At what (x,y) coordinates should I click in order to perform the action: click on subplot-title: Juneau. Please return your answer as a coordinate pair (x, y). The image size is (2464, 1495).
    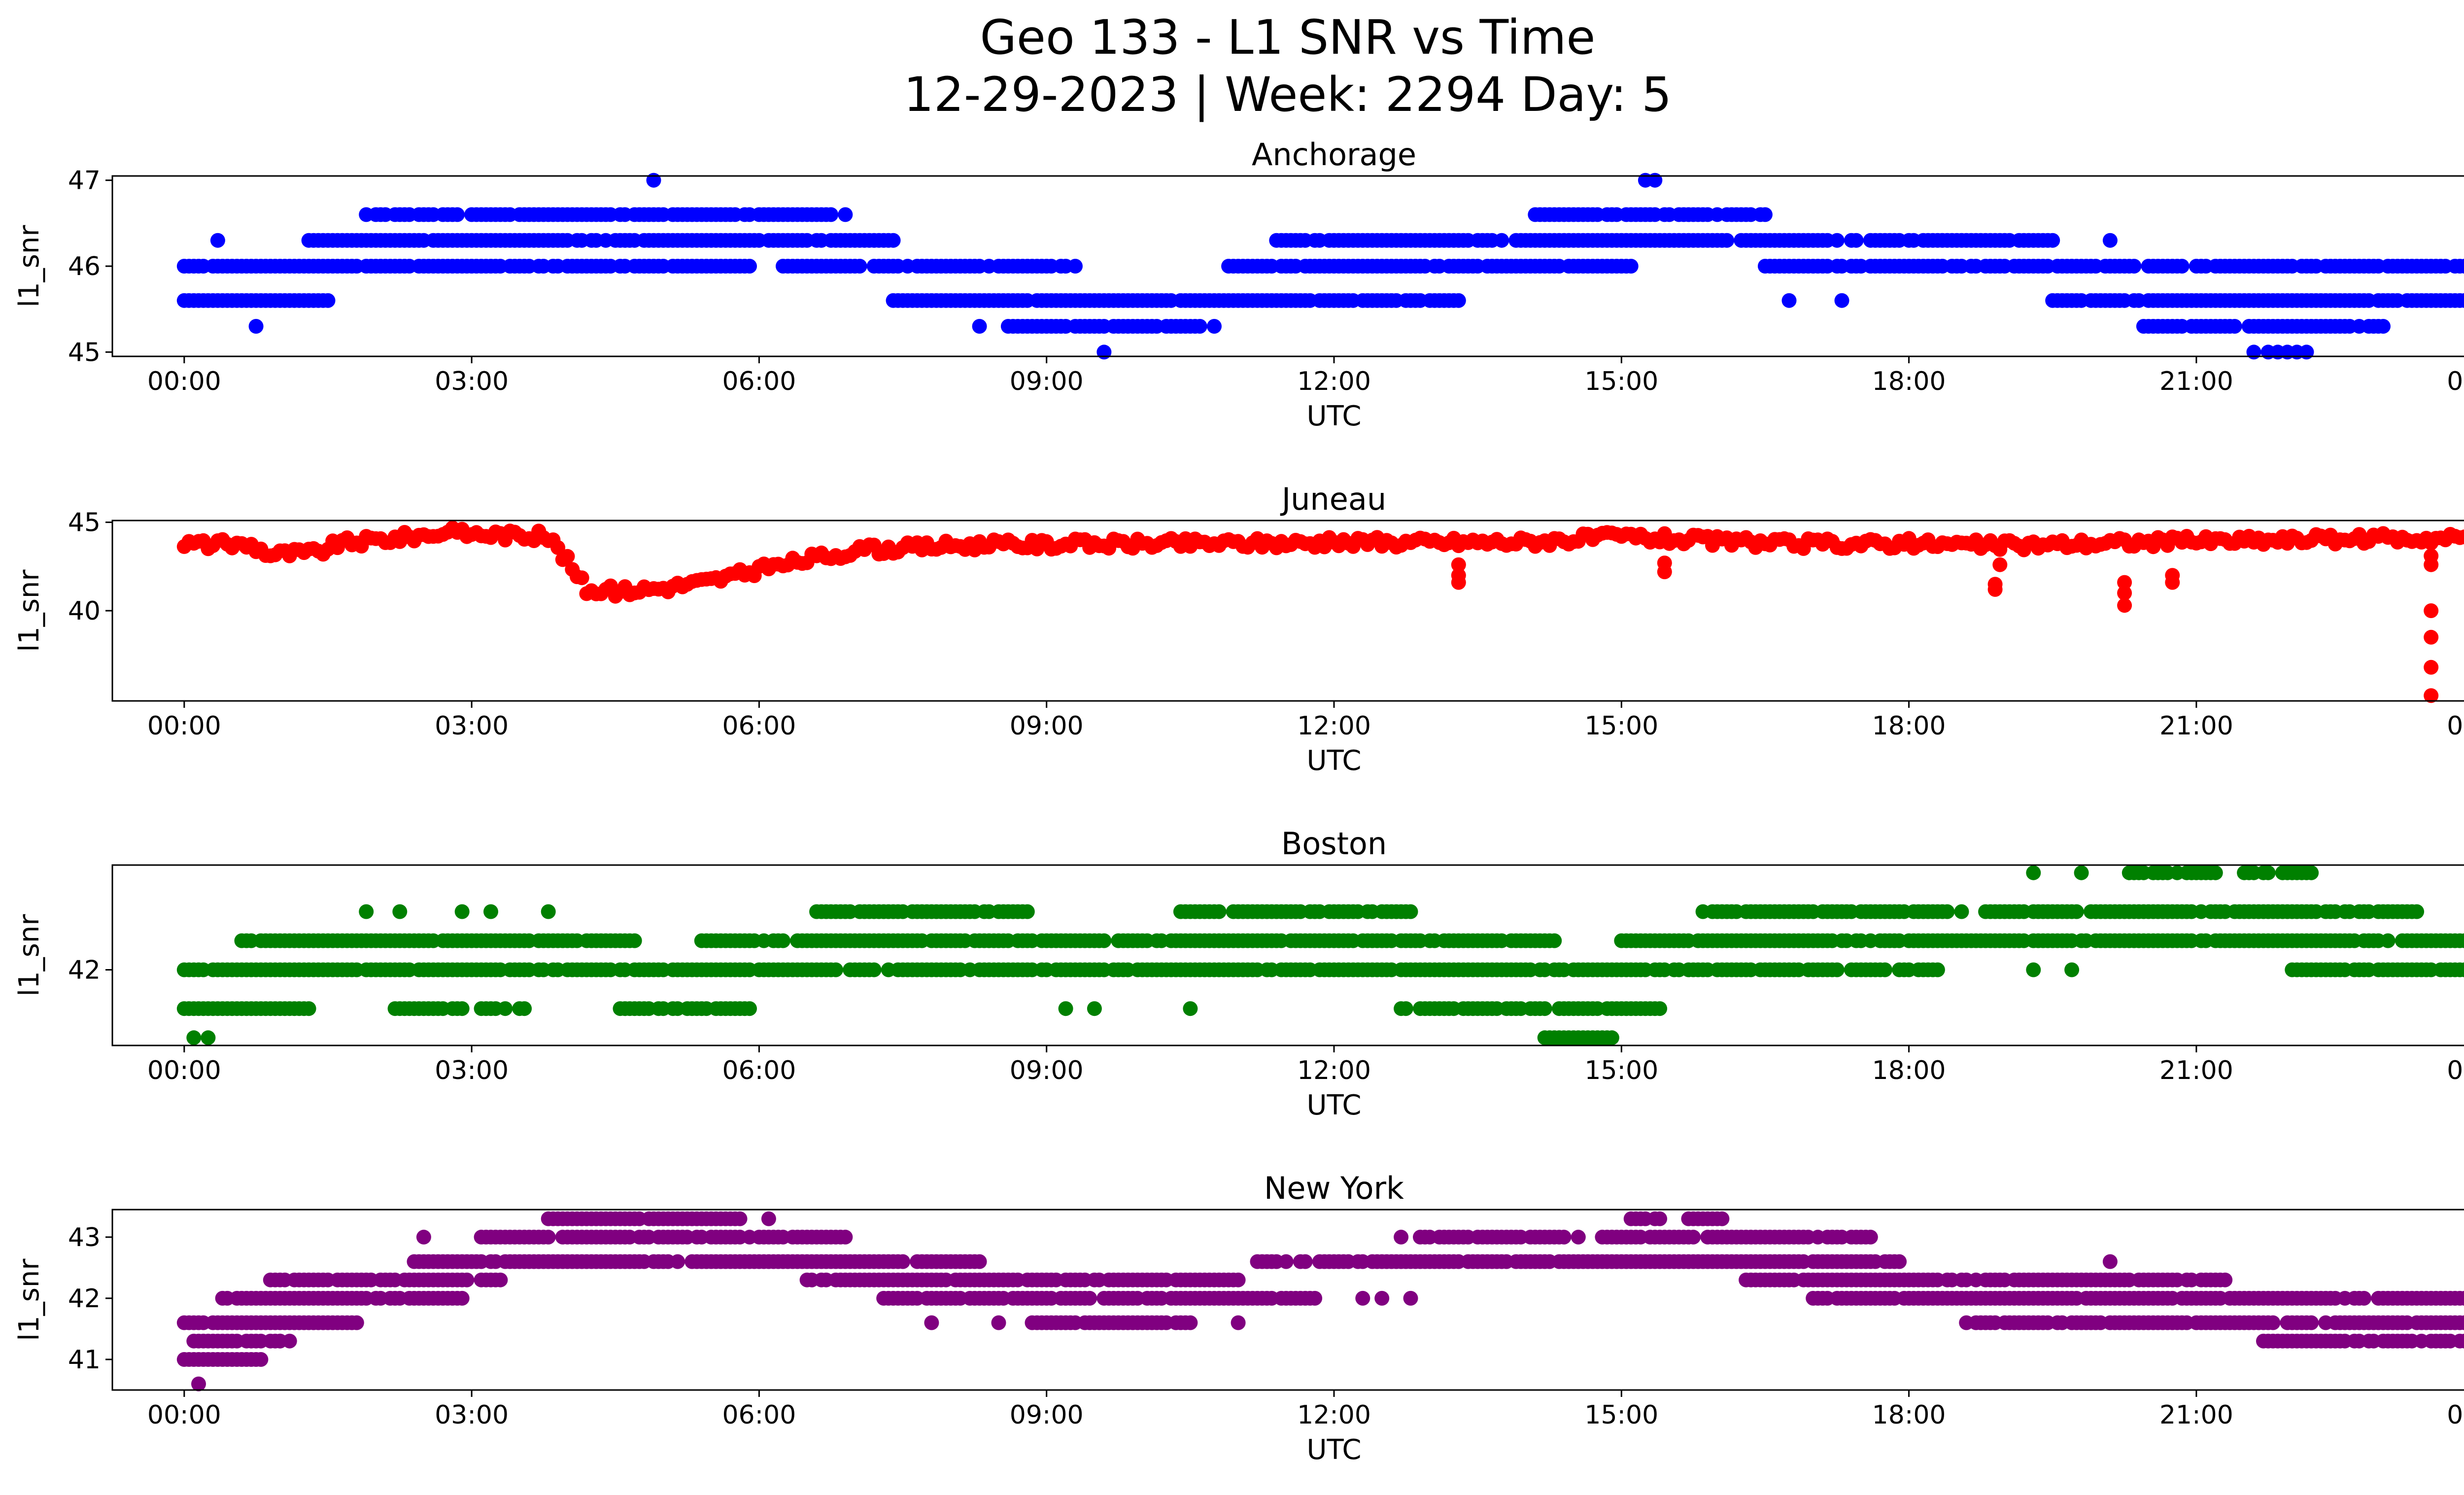
    Looking at the image, I should click on (1333, 499).